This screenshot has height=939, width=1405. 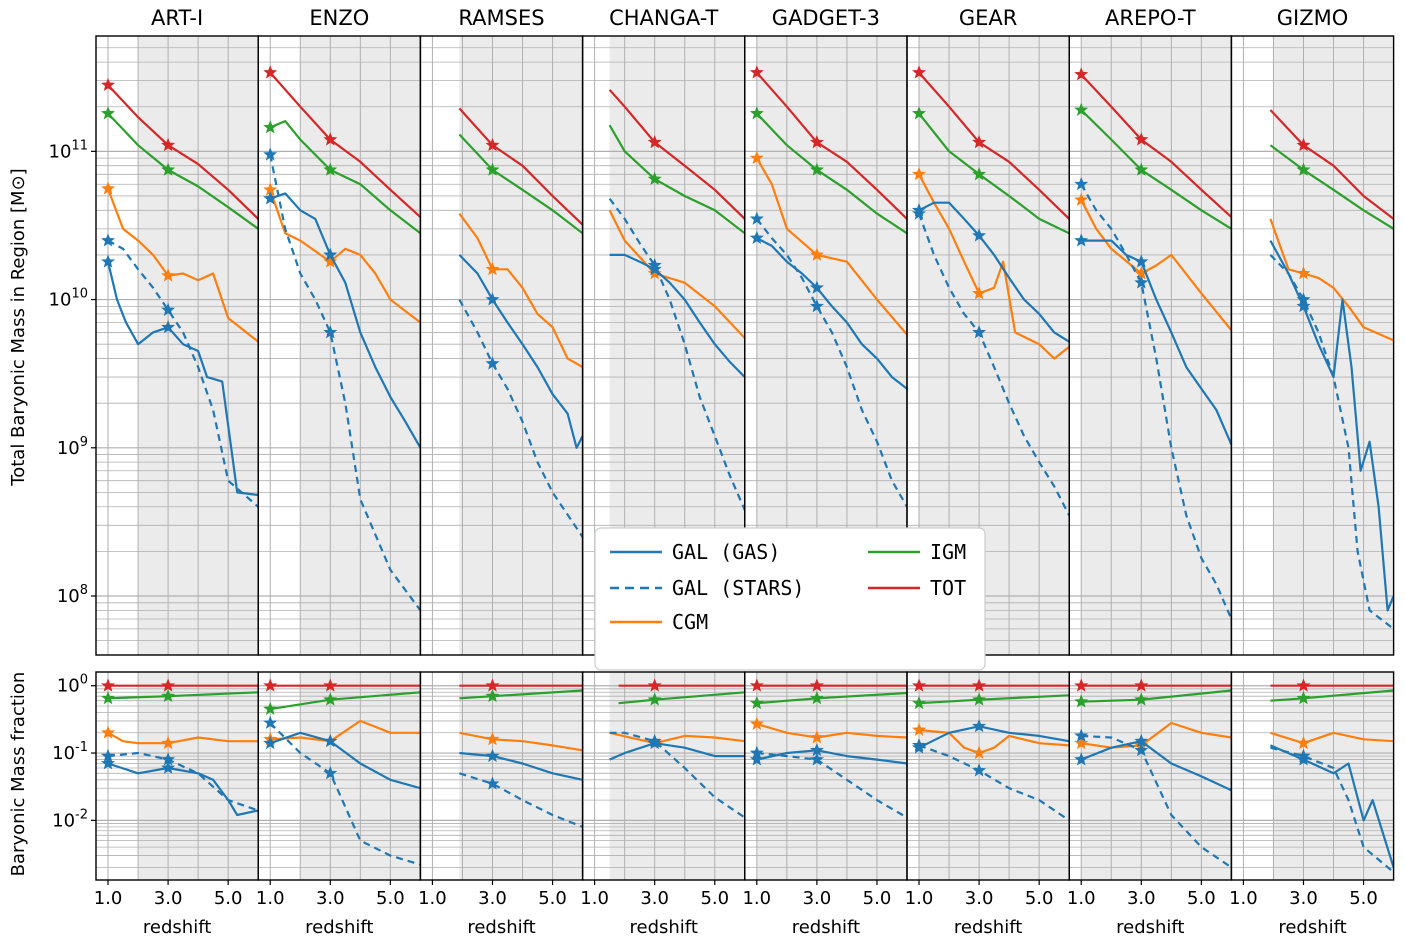 I want to click on panel-title: GIZMO, so click(x=1313, y=18).